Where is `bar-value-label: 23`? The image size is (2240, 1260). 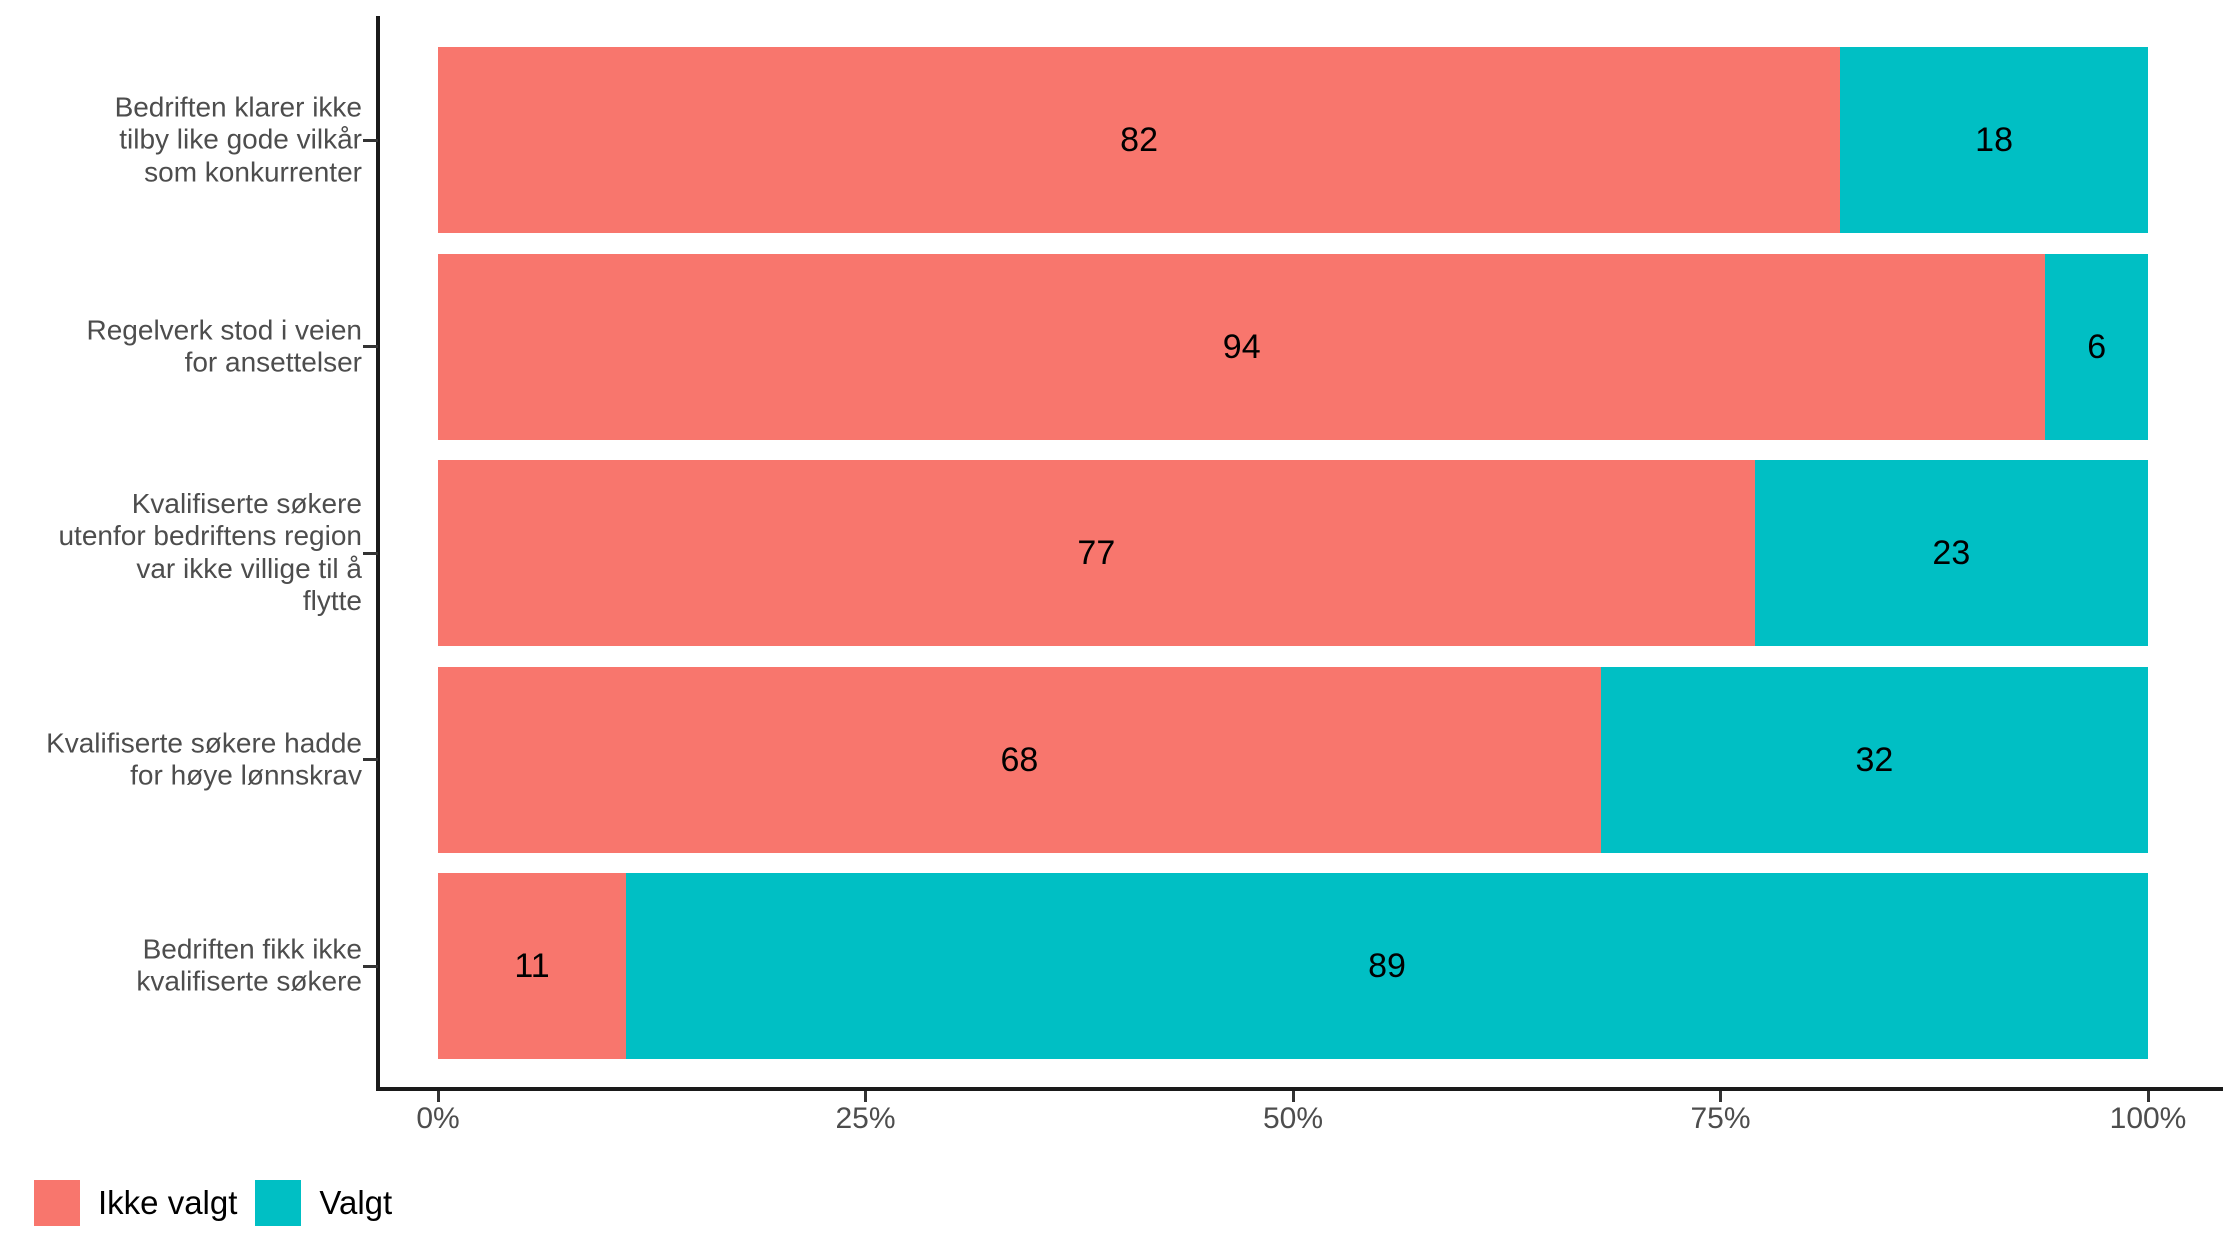 bar-value-label: 23 is located at coordinates (1951, 553).